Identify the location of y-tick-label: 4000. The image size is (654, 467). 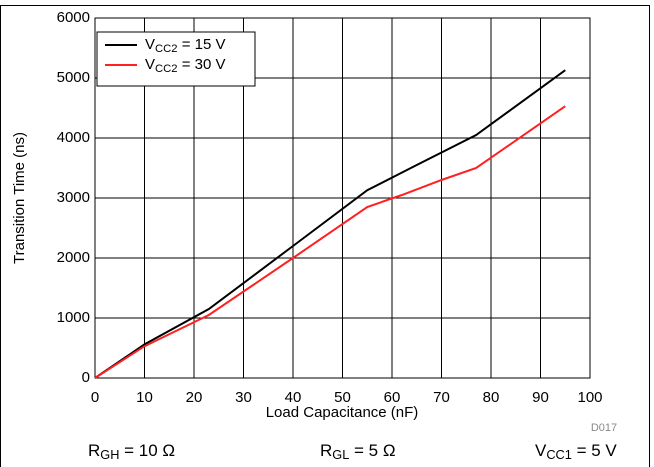
(73, 137).